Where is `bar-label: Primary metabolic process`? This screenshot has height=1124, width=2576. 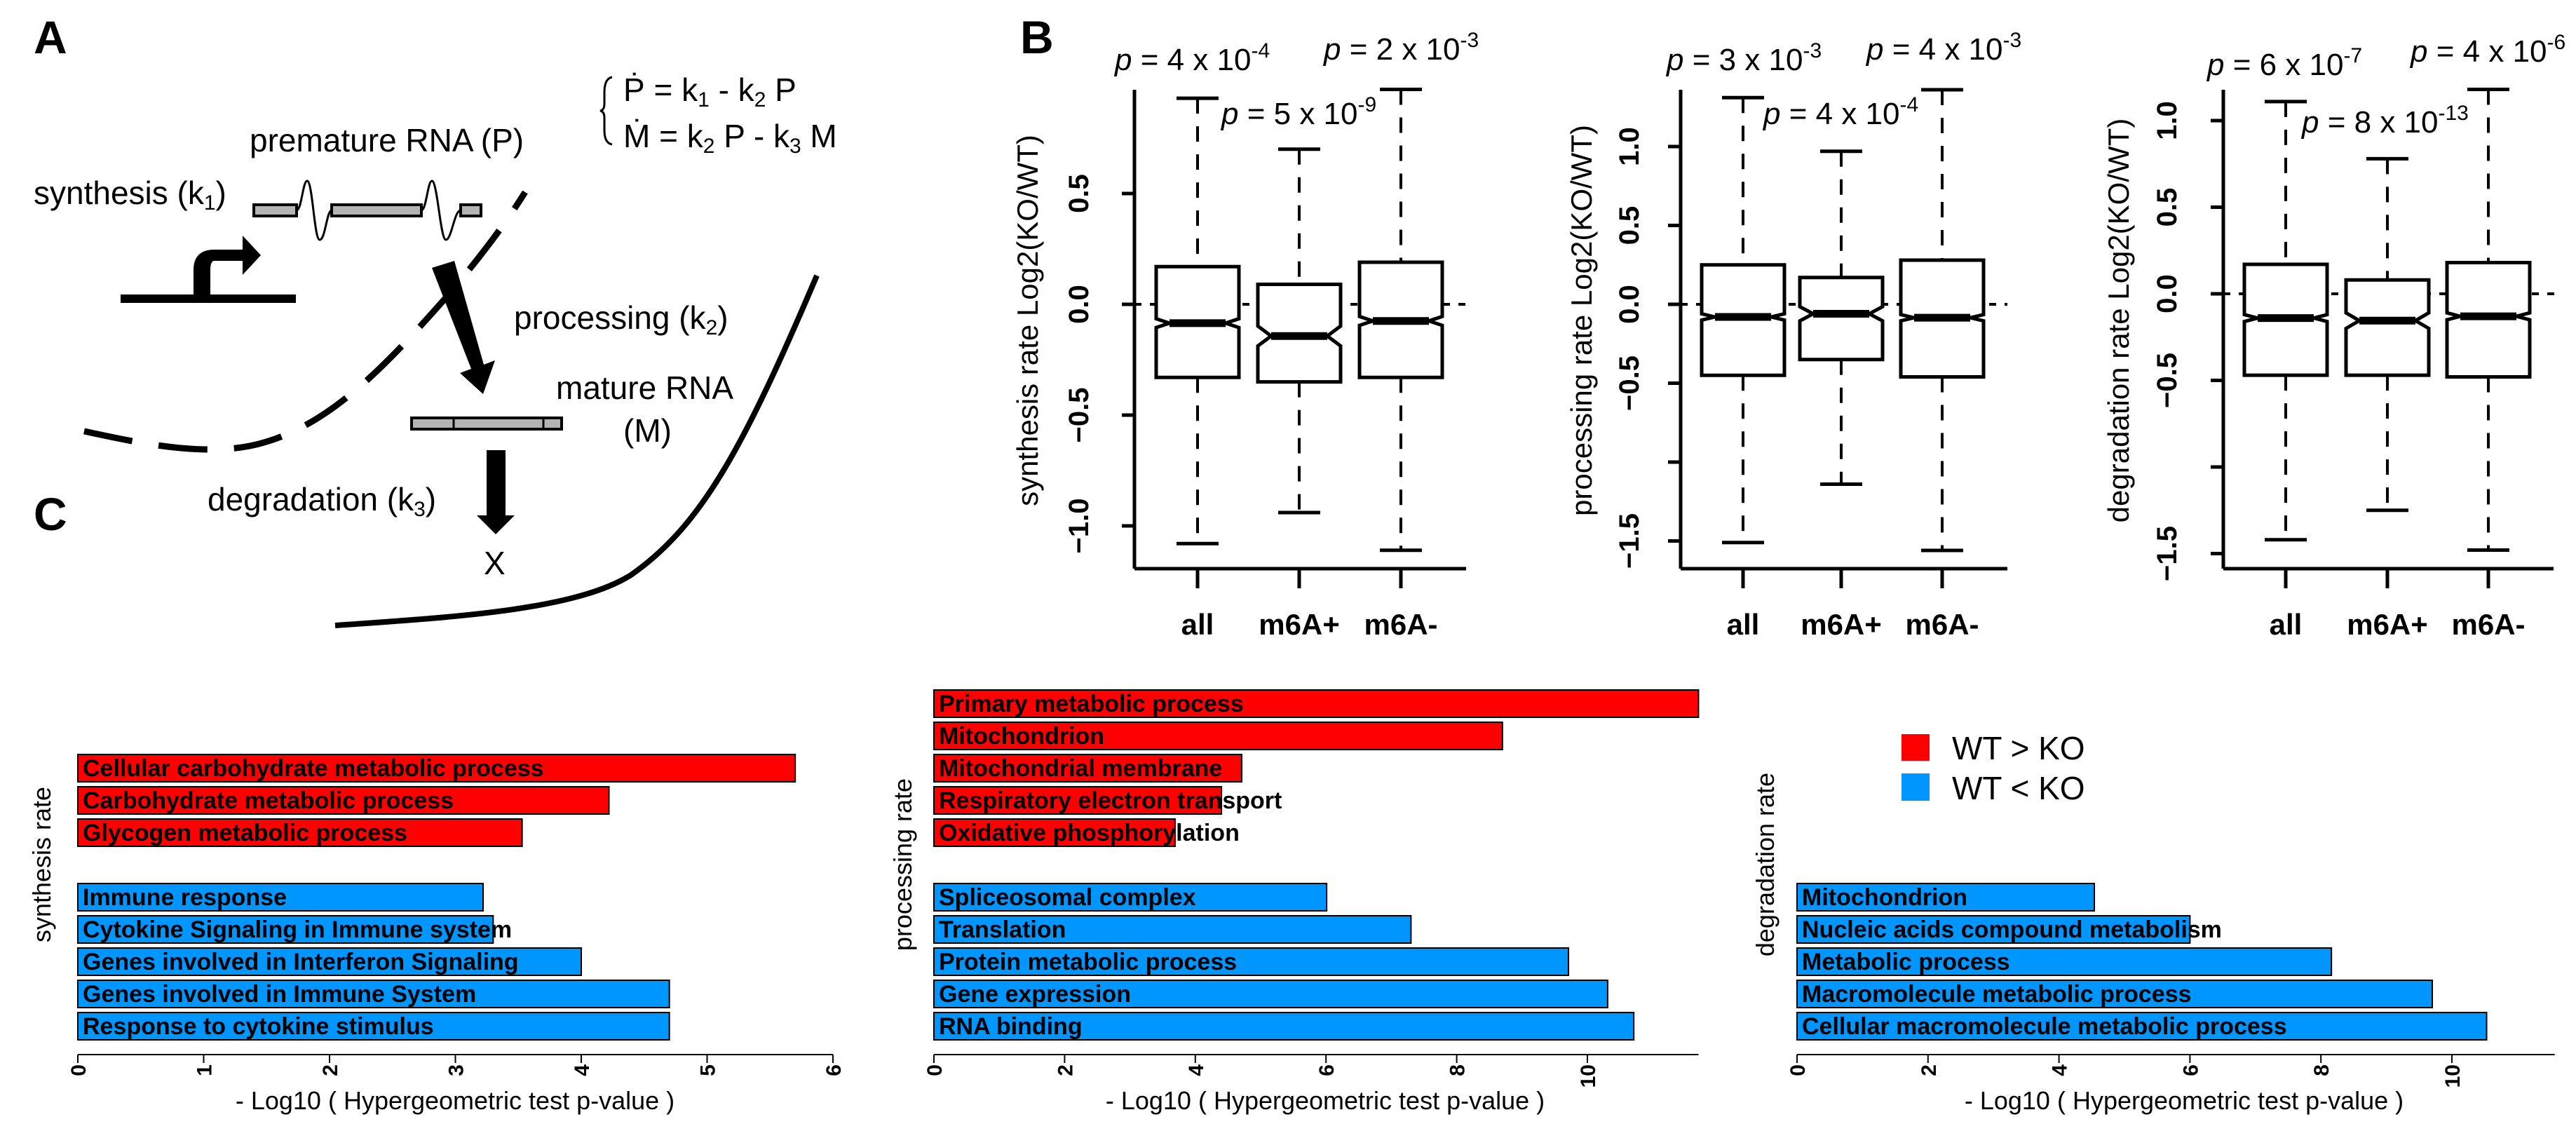
bar-label: Primary metabolic process is located at coordinates (1091, 704).